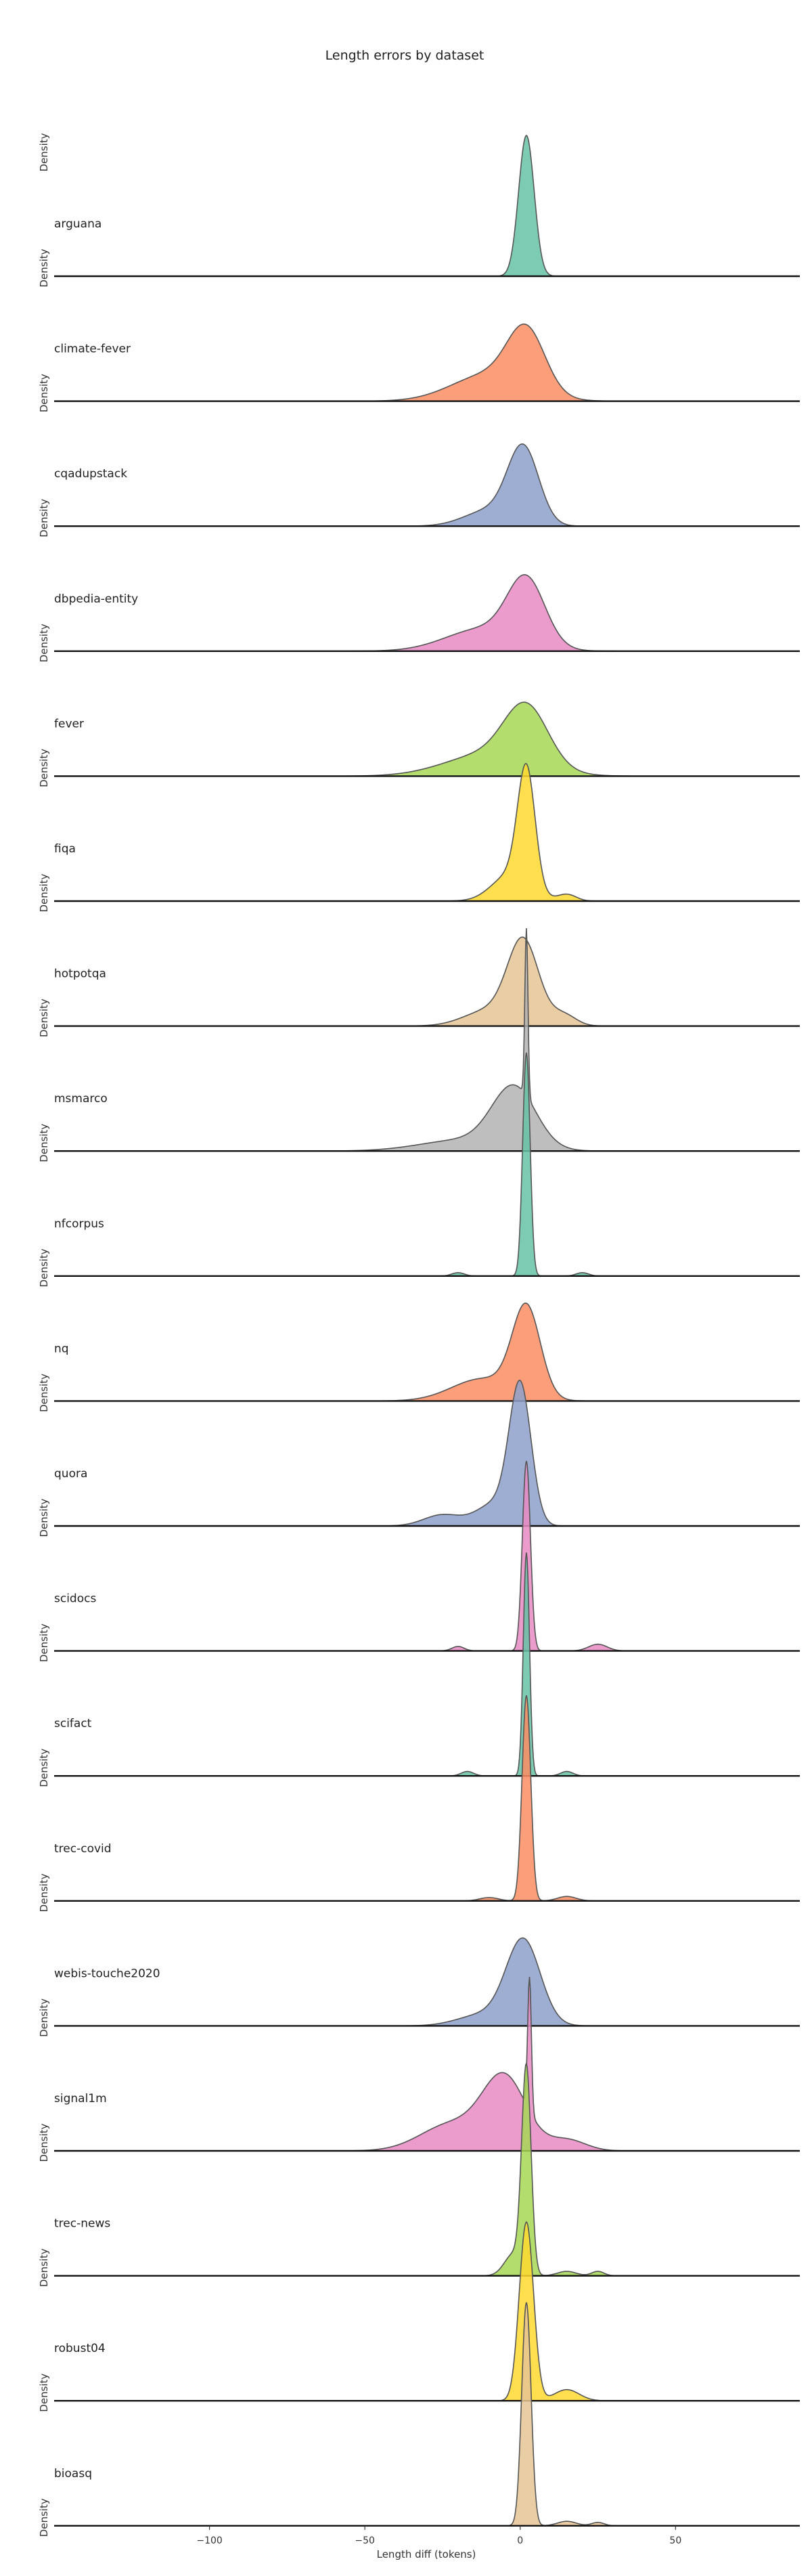 The height and width of the screenshot is (2576, 812). Describe the element at coordinates (365, 2540) in the screenshot. I see `x-tick-label: −50` at that location.